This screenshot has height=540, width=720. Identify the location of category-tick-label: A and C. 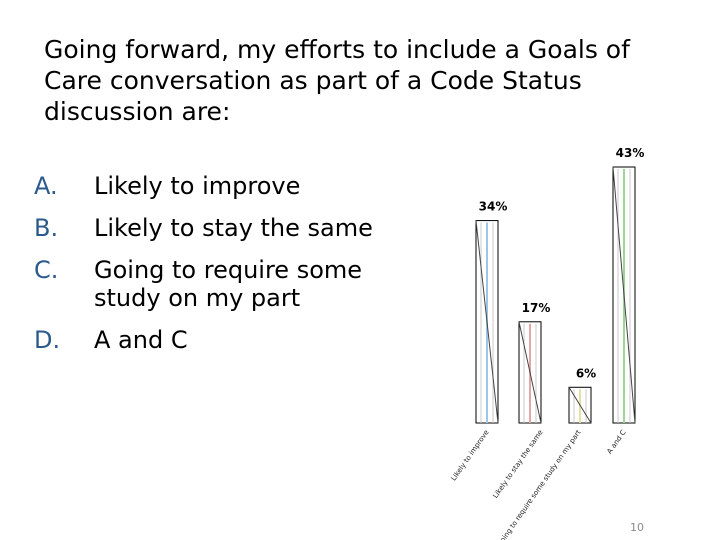
(616, 441).